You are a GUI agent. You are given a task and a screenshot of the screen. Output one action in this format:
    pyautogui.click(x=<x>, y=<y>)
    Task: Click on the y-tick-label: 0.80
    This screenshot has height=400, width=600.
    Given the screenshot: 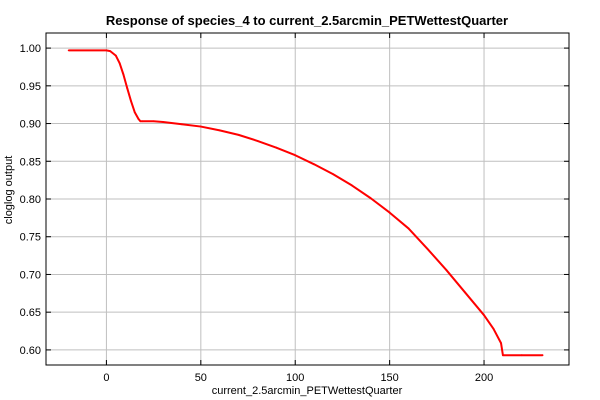 What is the action you would take?
    pyautogui.click(x=30, y=200)
    